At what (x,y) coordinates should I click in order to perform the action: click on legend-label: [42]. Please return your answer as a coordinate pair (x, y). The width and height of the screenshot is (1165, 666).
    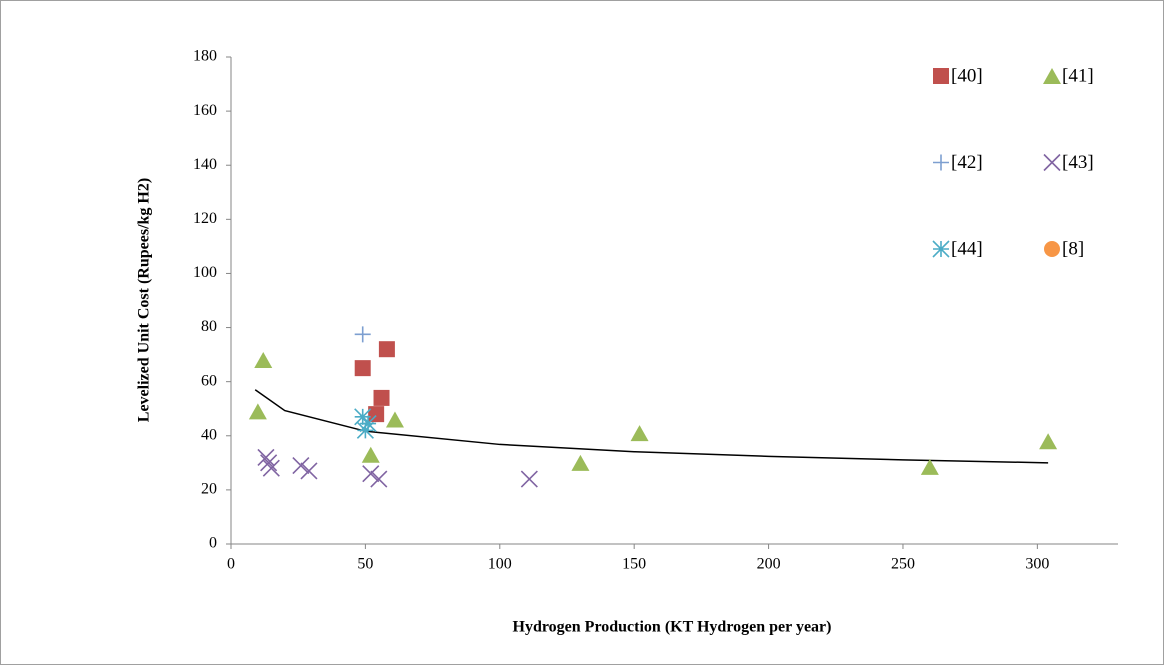
    Looking at the image, I should click on (967, 162).